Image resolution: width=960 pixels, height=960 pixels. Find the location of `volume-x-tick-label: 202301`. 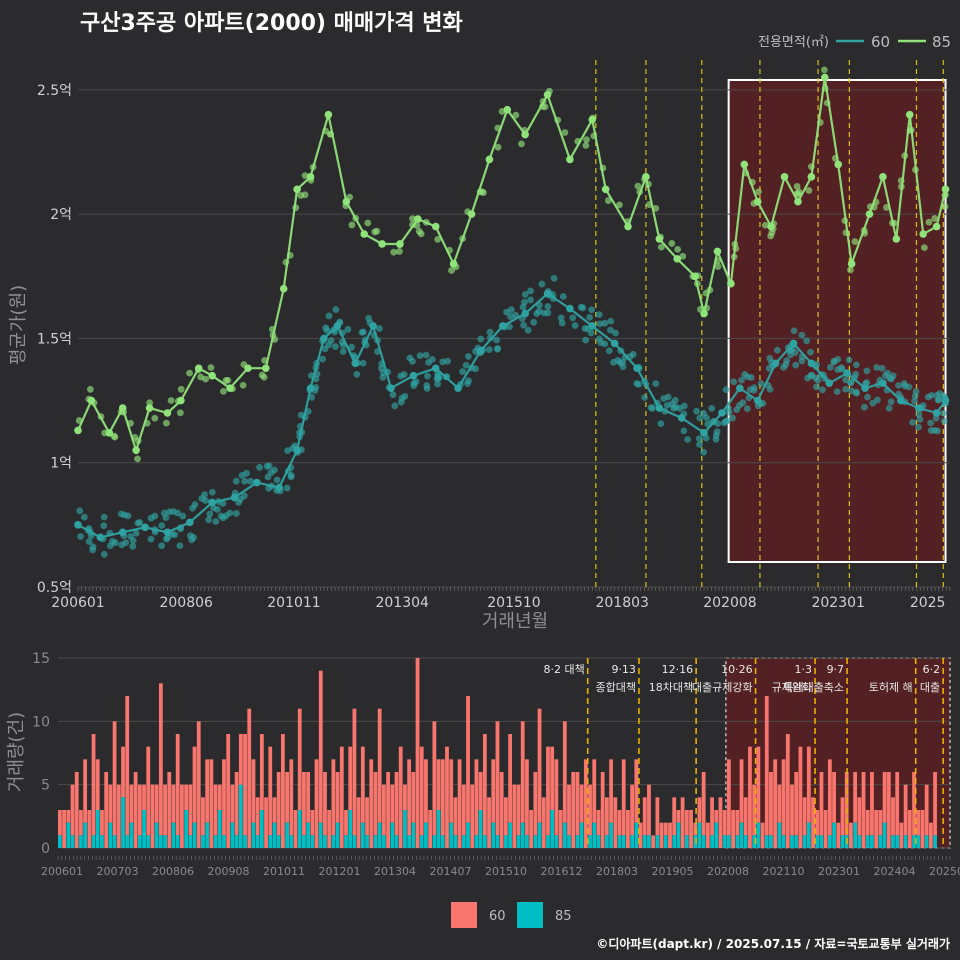

volume-x-tick-label: 202301 is located at coordinates (839, 871).